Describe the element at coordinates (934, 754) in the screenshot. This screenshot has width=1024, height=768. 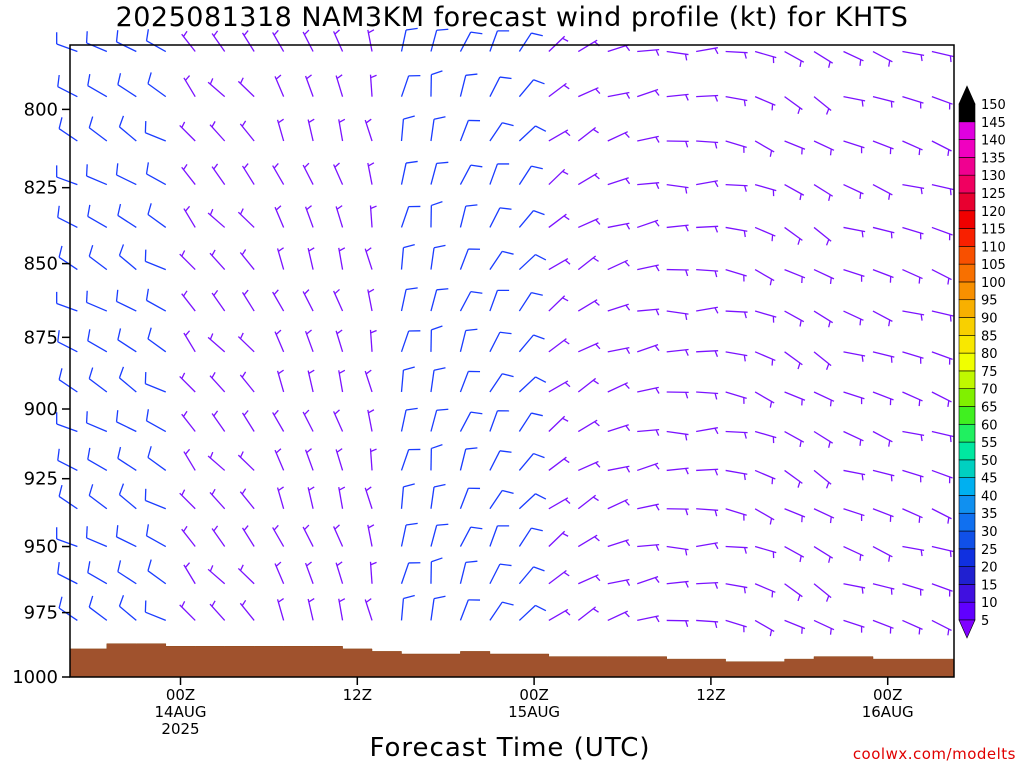
I see `source-credit: coolwx.com/modelts` at that location.